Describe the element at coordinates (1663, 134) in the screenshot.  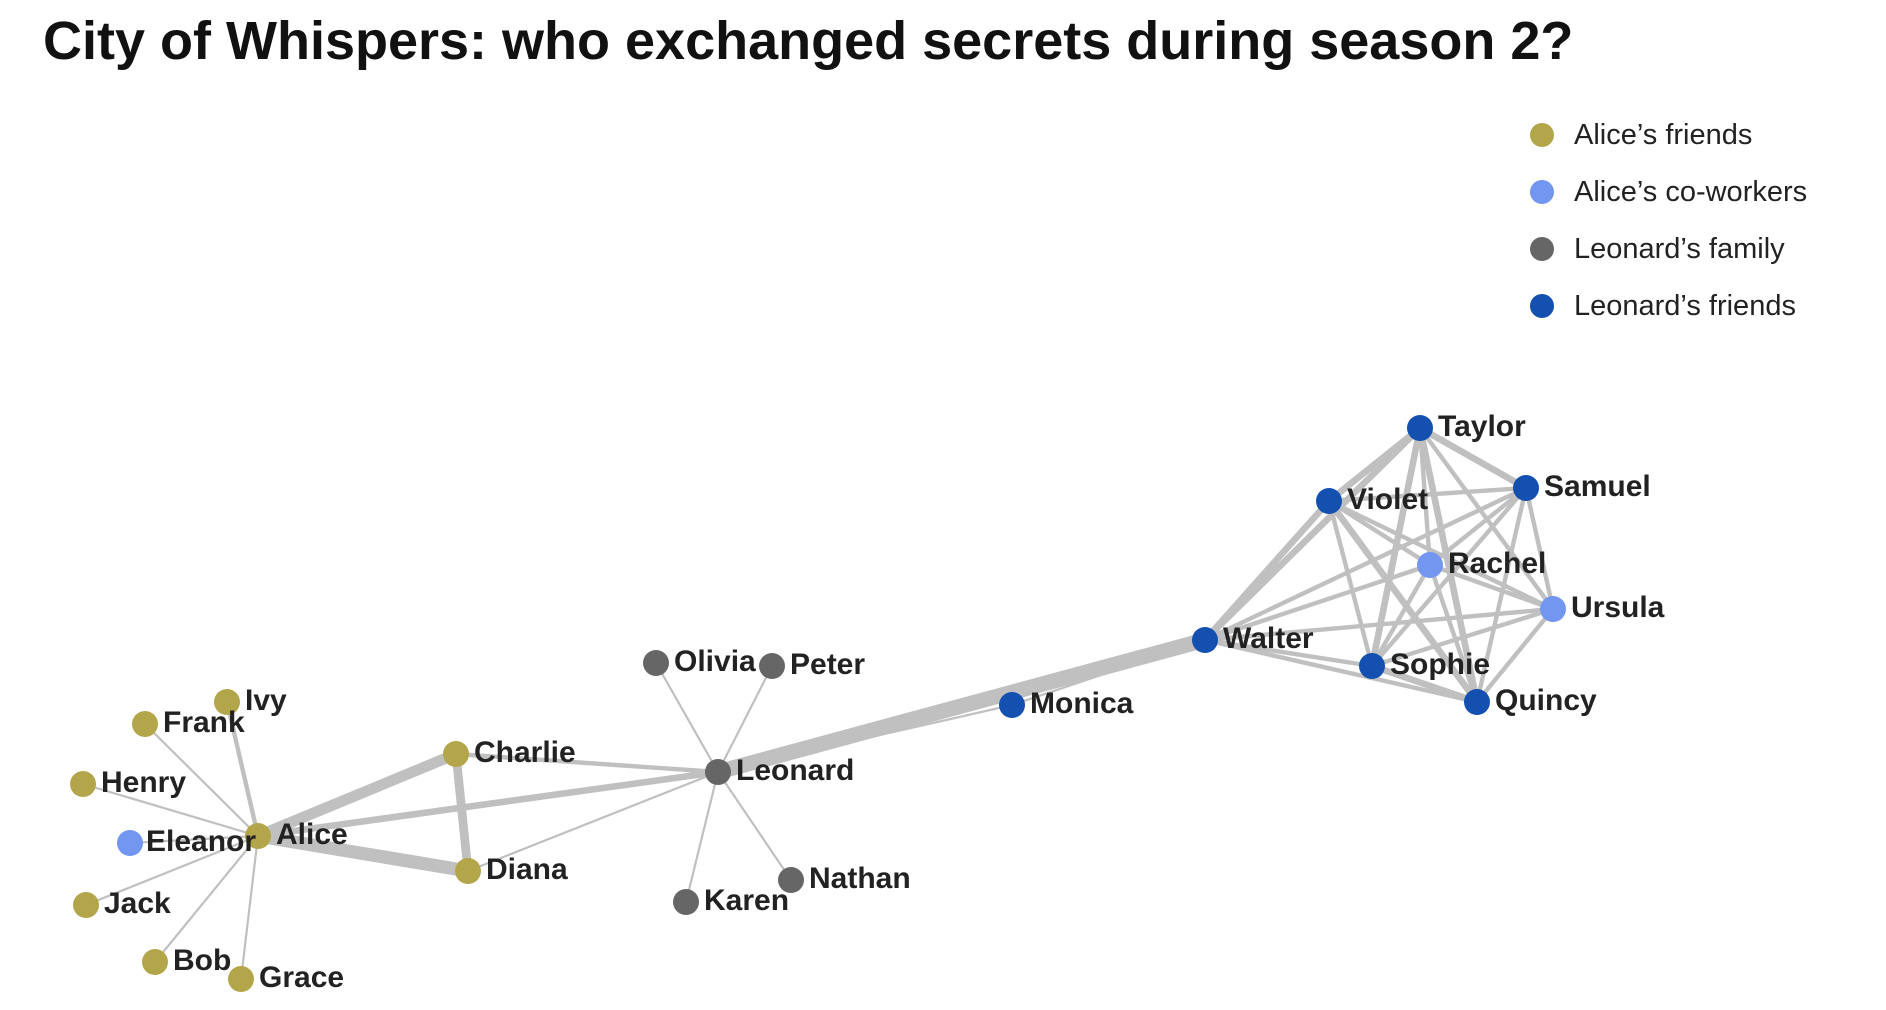
I see `legend-label: Alice’s friends` at that location.